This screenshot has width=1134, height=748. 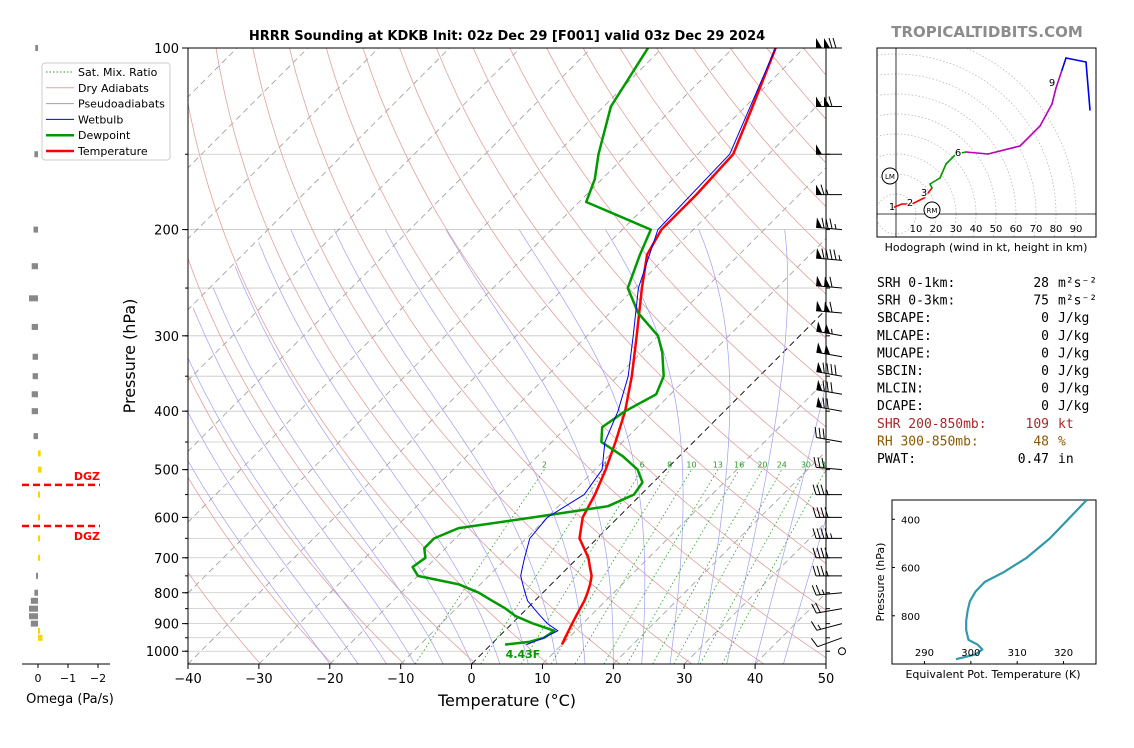 What do you see at coordinates (1052, 83) in the screenshot?
I see `hodograph-height-mark: 9` at bounding box center [1052, 83].